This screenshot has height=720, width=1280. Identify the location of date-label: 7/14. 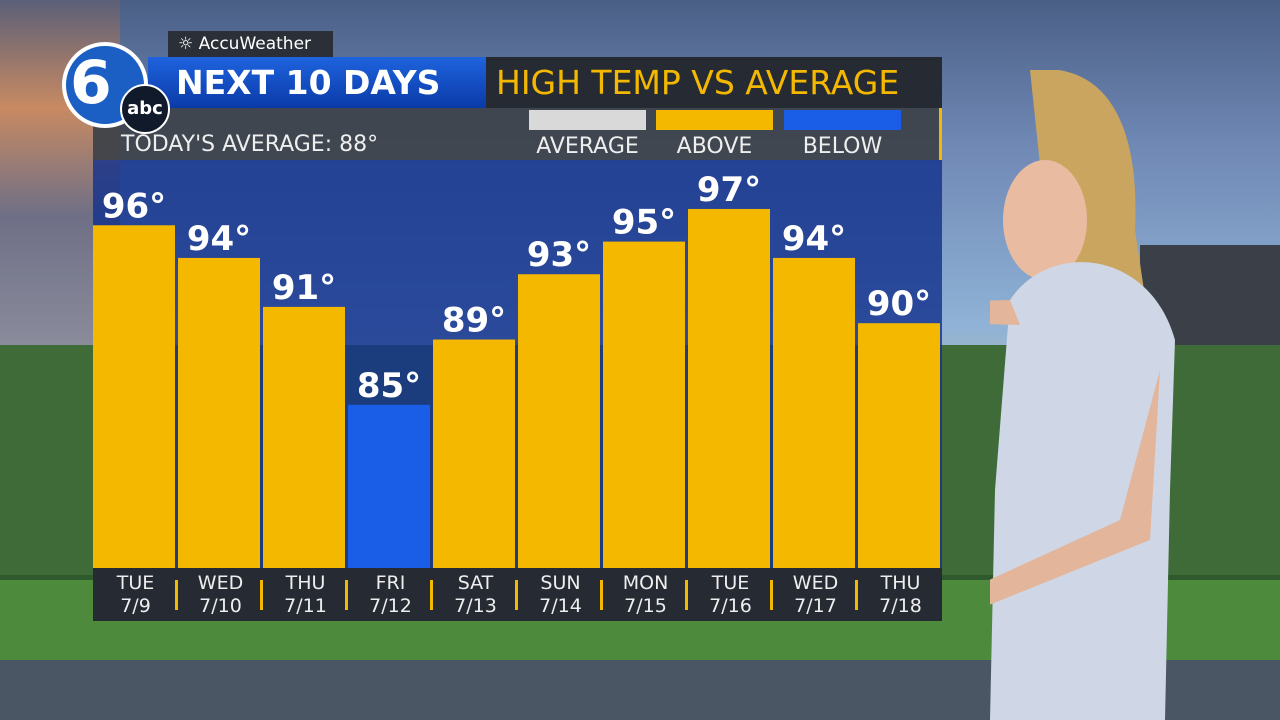
(560, 606).